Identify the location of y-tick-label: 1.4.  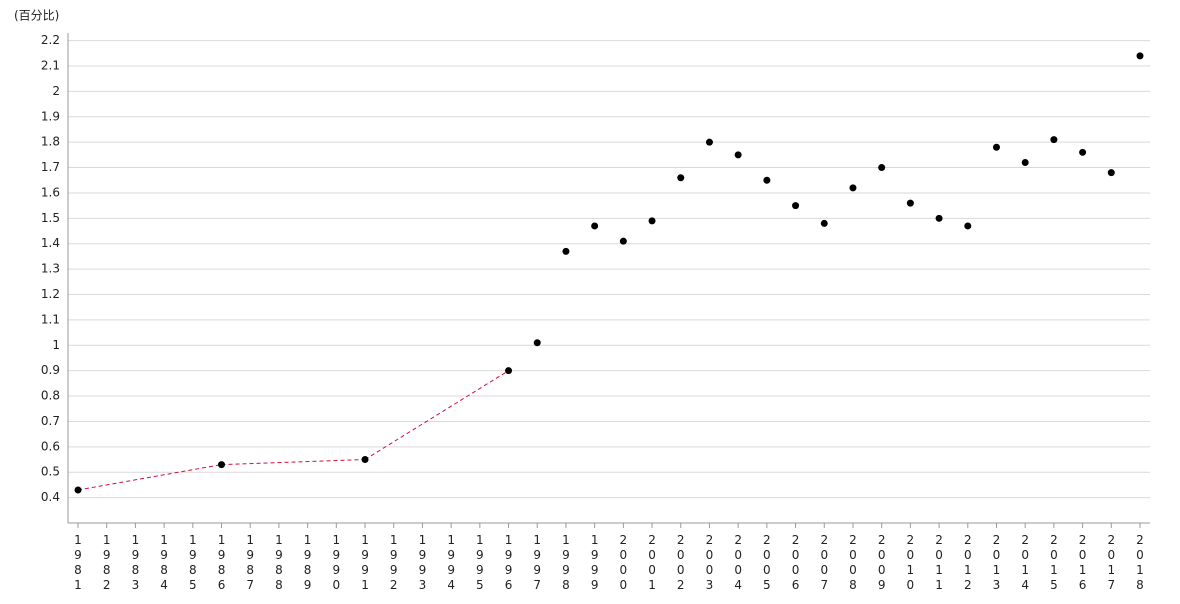
(50, 243).